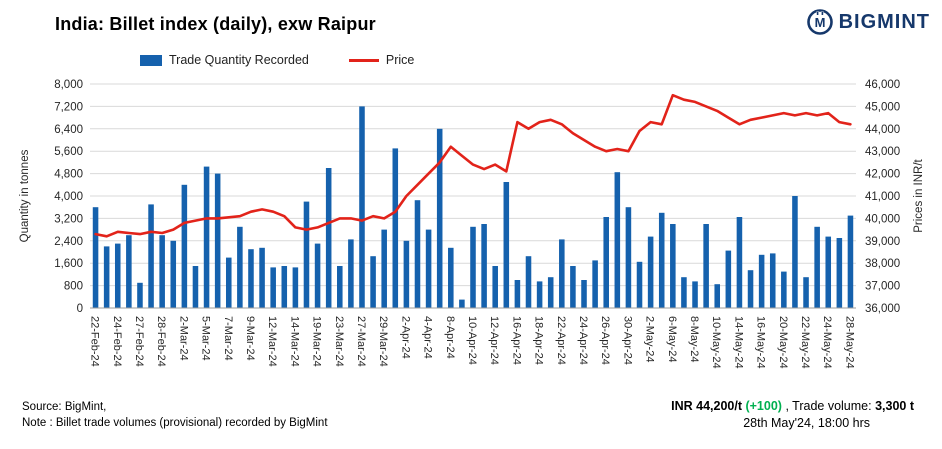 This screenshot has height=449, width=942. What do you see at coordinates (363, 60) in the screenshot?
I see `legend-line-swatch-icon` at bounding box center [363, 60].